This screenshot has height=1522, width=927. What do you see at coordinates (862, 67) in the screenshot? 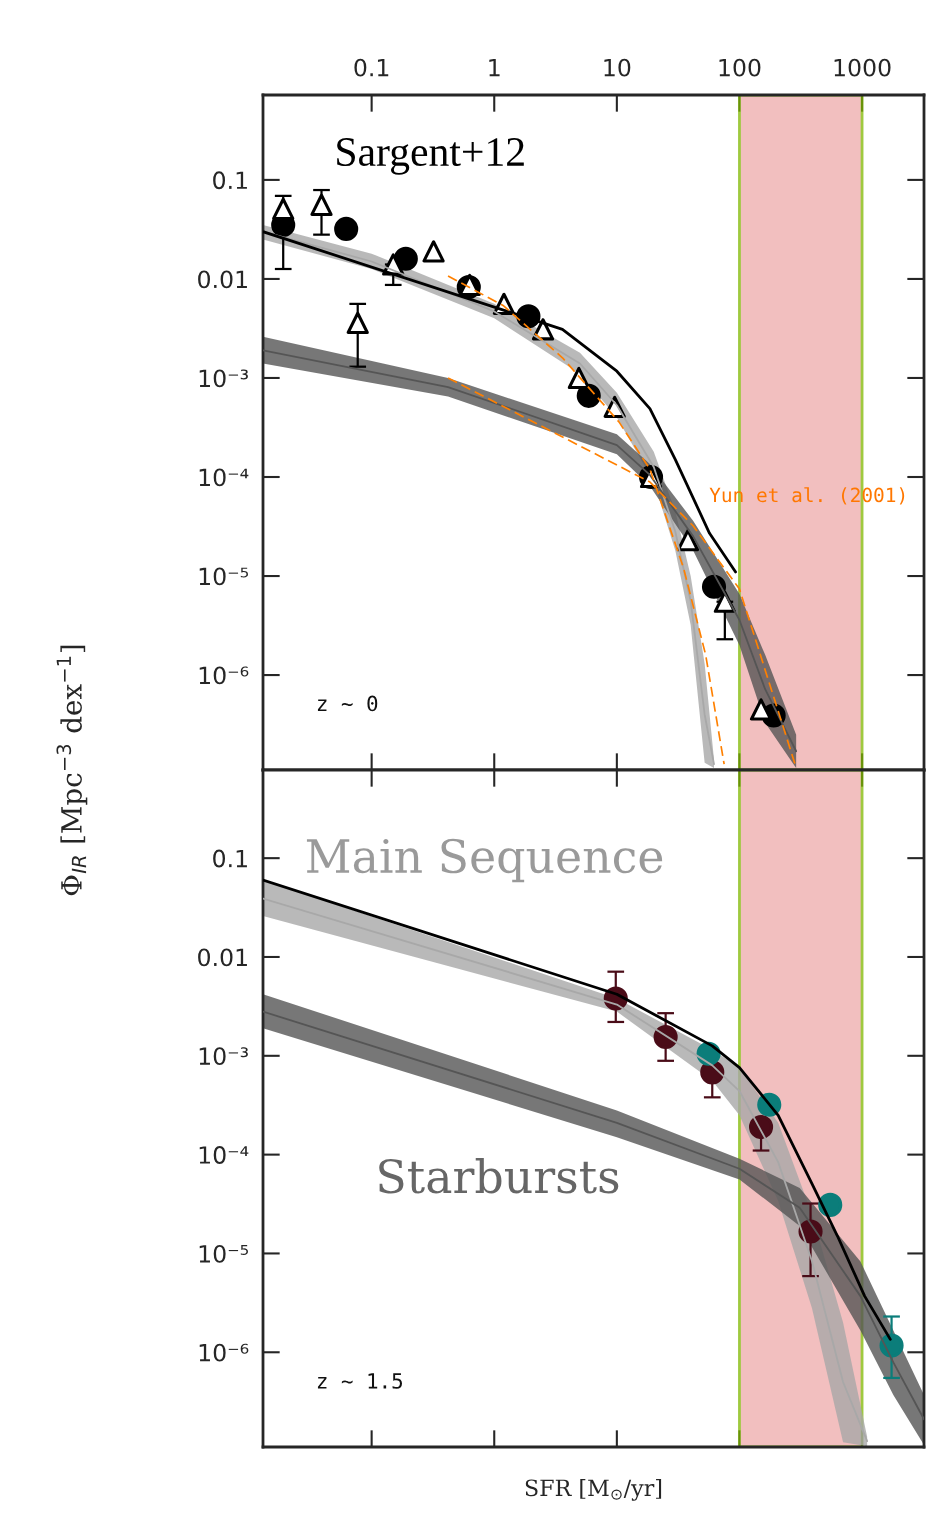
I see `x-tick-label: 1000` at bounding box center [862, 67].